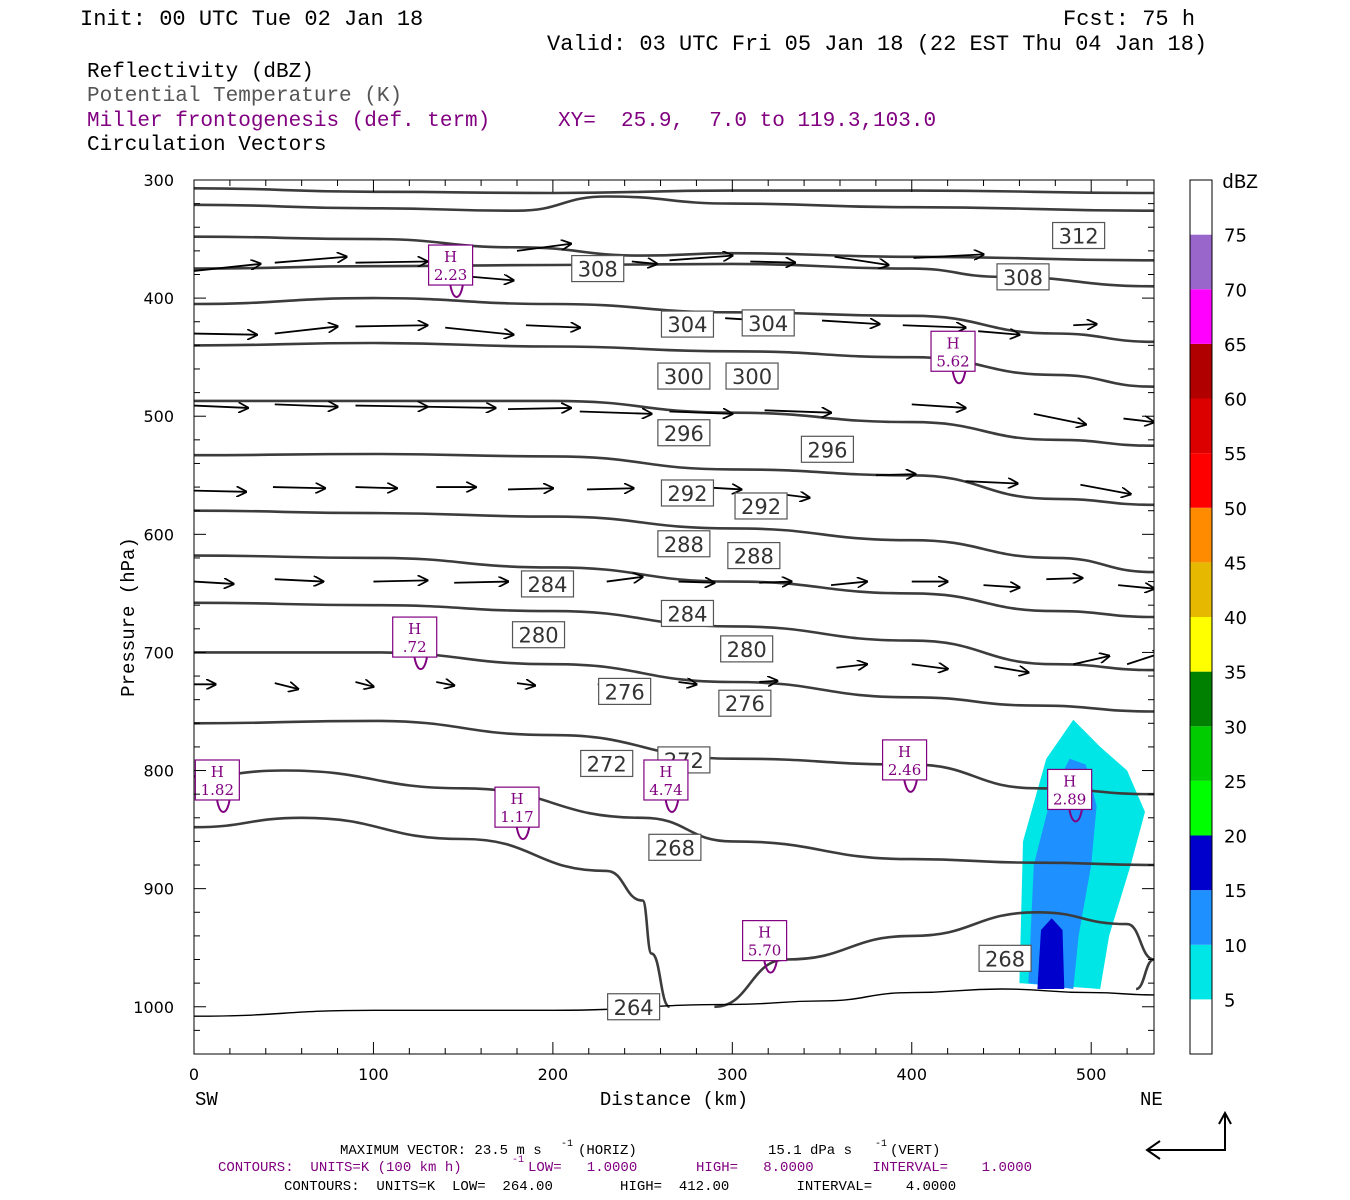 This screenshot has height=1200, width=1350. I want to click on field-frontogenesis: Miller frontogenesis (def. term), so click(288, 121).